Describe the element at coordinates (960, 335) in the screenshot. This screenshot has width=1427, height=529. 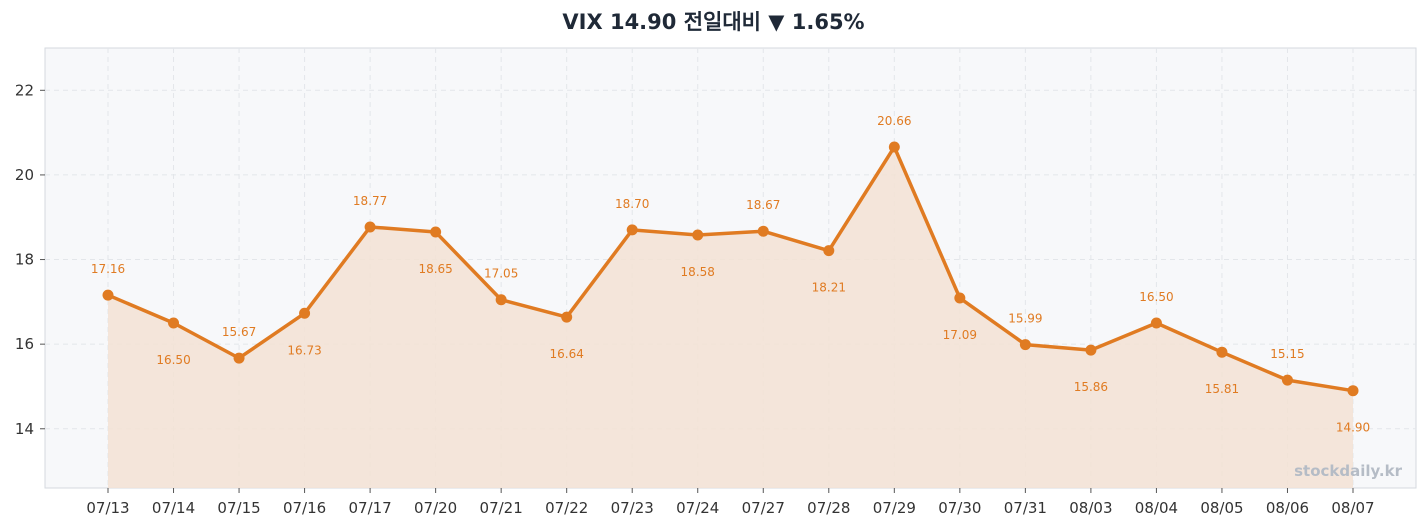
I see `data-label: 17.09` at that location.